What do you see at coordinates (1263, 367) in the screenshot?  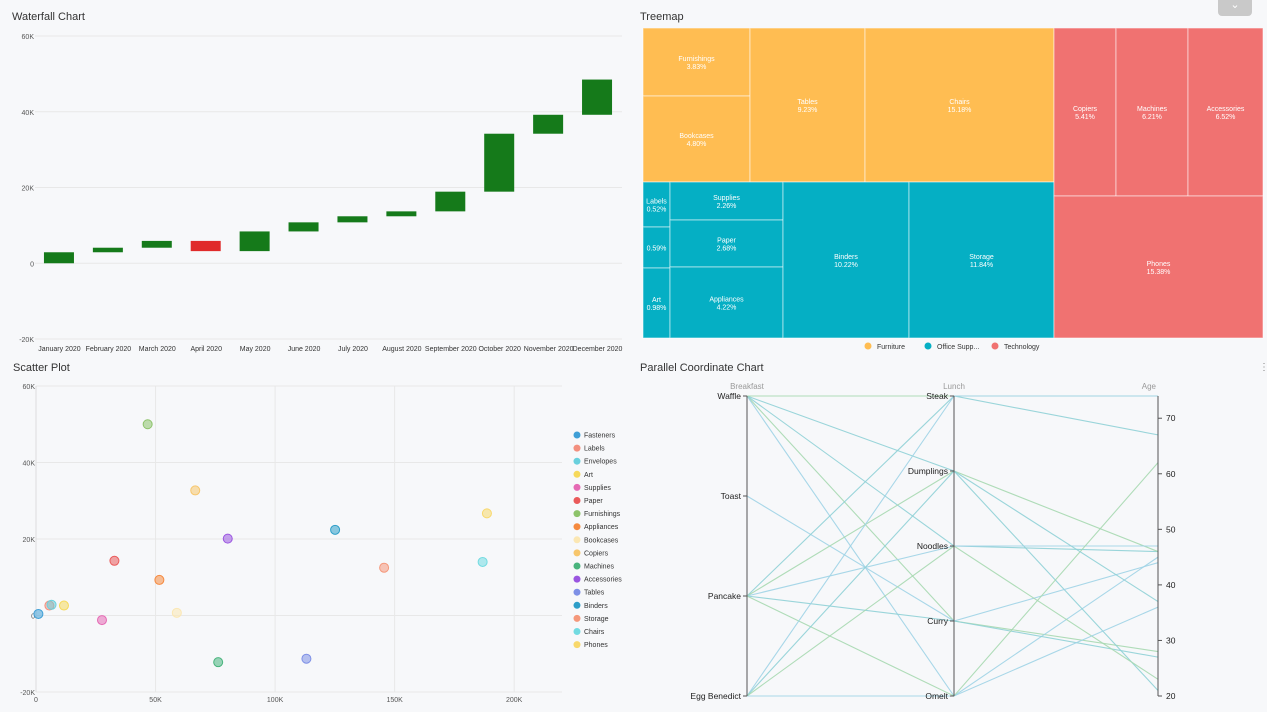 I see `more-options-icon: ⋮` at bounding box center [1263, 367].